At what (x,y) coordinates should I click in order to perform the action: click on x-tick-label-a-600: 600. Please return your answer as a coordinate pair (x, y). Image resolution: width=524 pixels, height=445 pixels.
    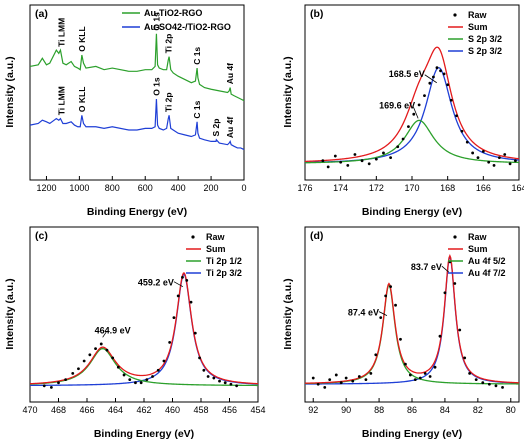
    Looking at the image, I should click on (145, 188).